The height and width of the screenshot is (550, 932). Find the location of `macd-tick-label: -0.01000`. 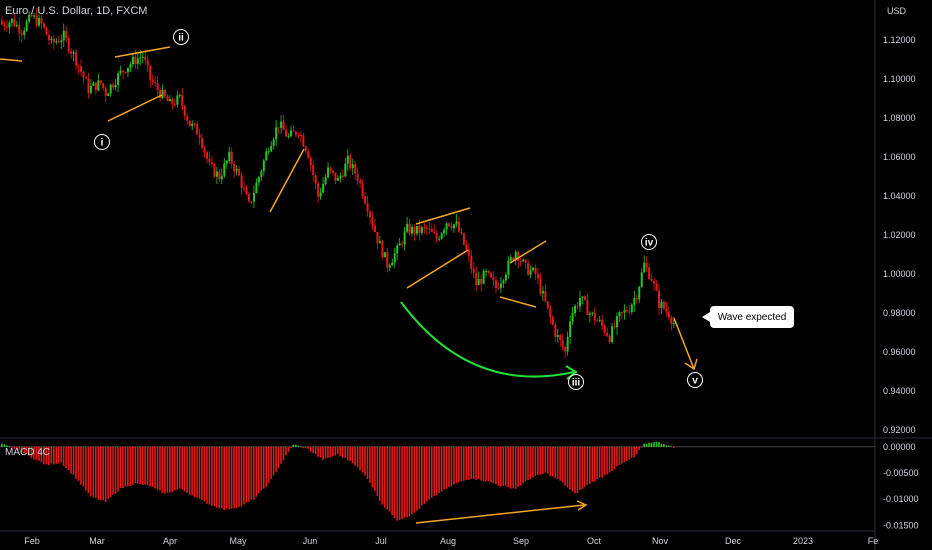

macd-tick-label: -0.01000 is located at coordinates (901, 499).